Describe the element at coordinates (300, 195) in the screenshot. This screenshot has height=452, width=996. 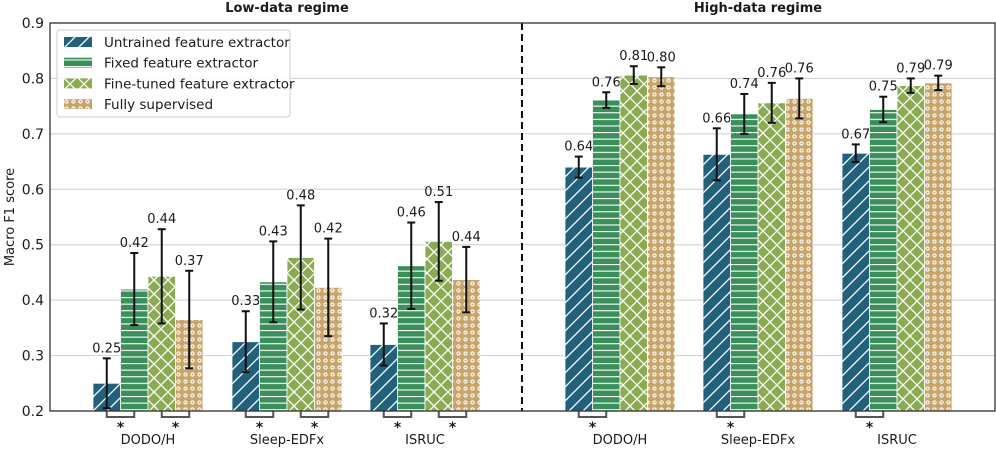
I see `data-label: 0.48` at that location.